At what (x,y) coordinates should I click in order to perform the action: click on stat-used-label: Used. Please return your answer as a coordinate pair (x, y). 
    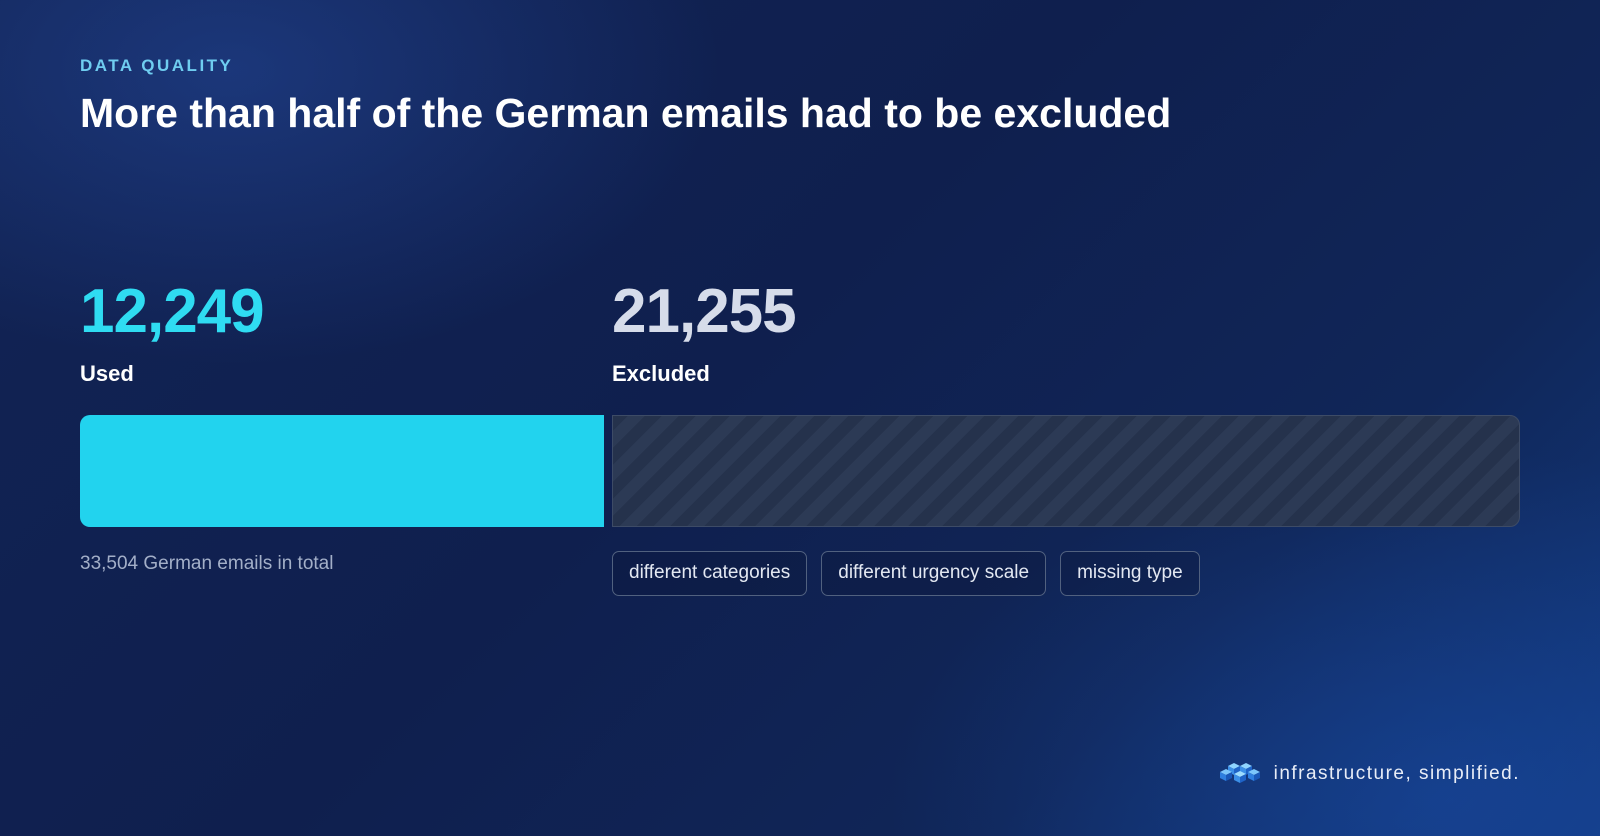
    Looking at the image, I should click on (107, 373).